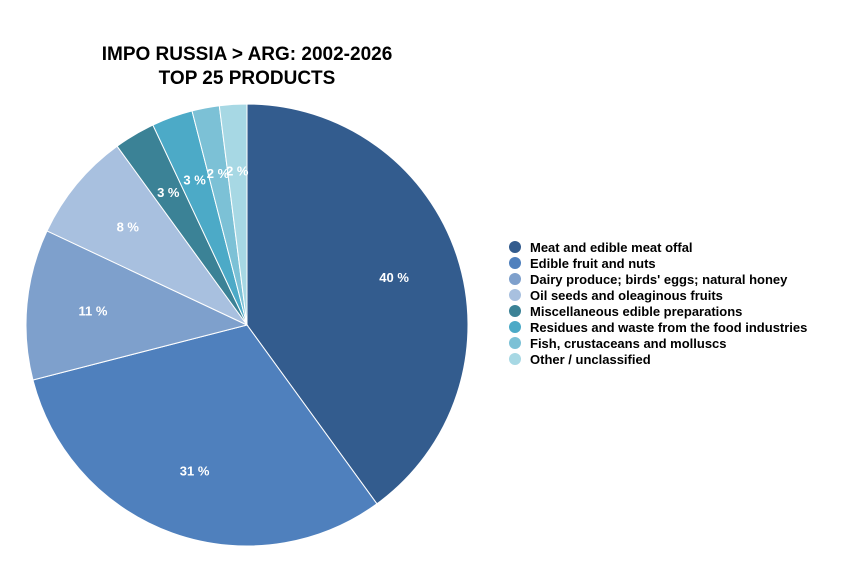  Describe the element at coordinates (593, 263) in the screenshot. I see `legend-label: Edible fruit and nuts` at that location.